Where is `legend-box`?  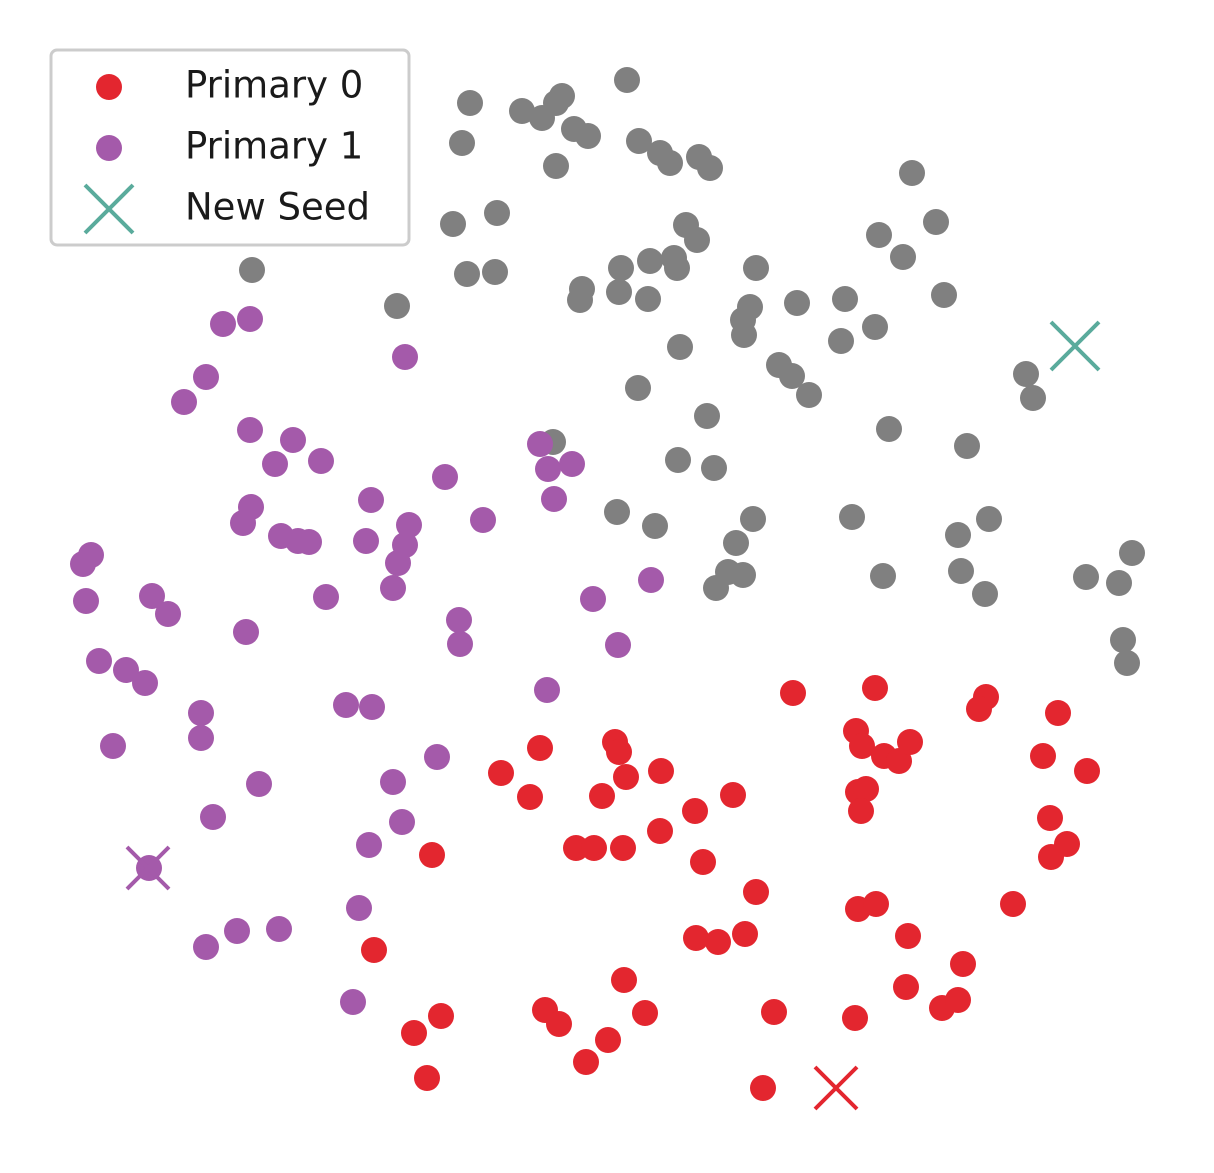
legend-box is located at coordinates (230, 147).